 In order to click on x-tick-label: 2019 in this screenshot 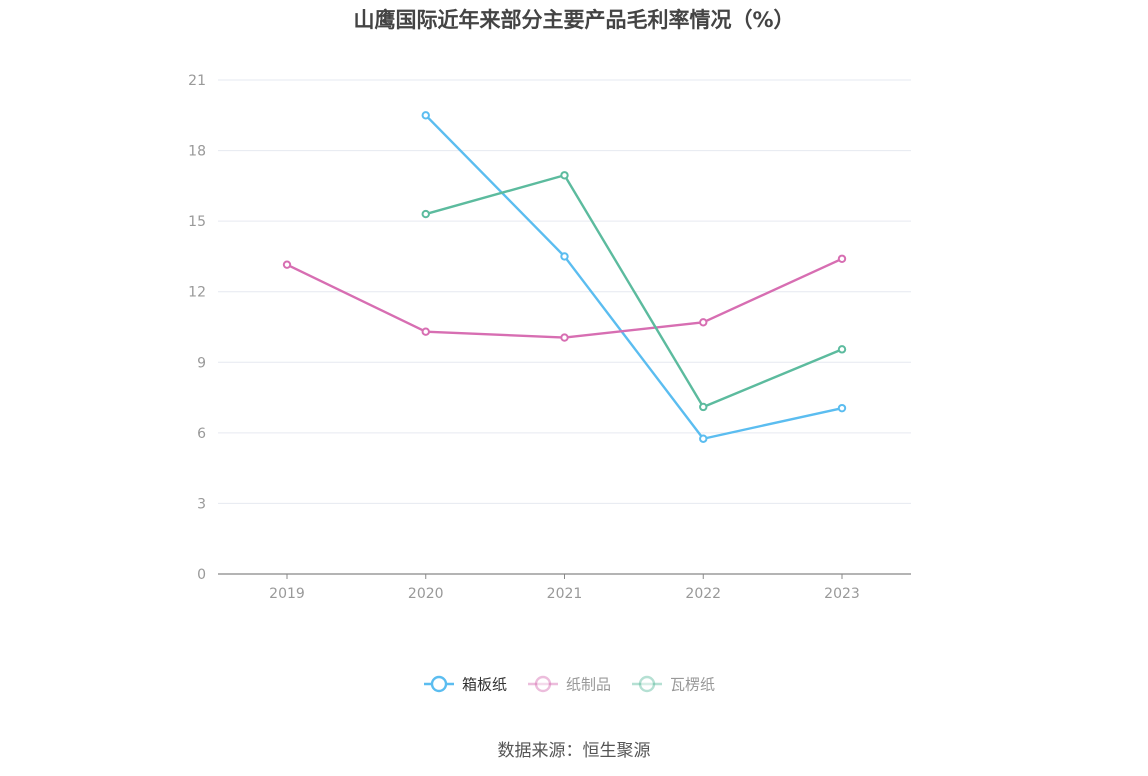, I will do `click(287, 594)`.